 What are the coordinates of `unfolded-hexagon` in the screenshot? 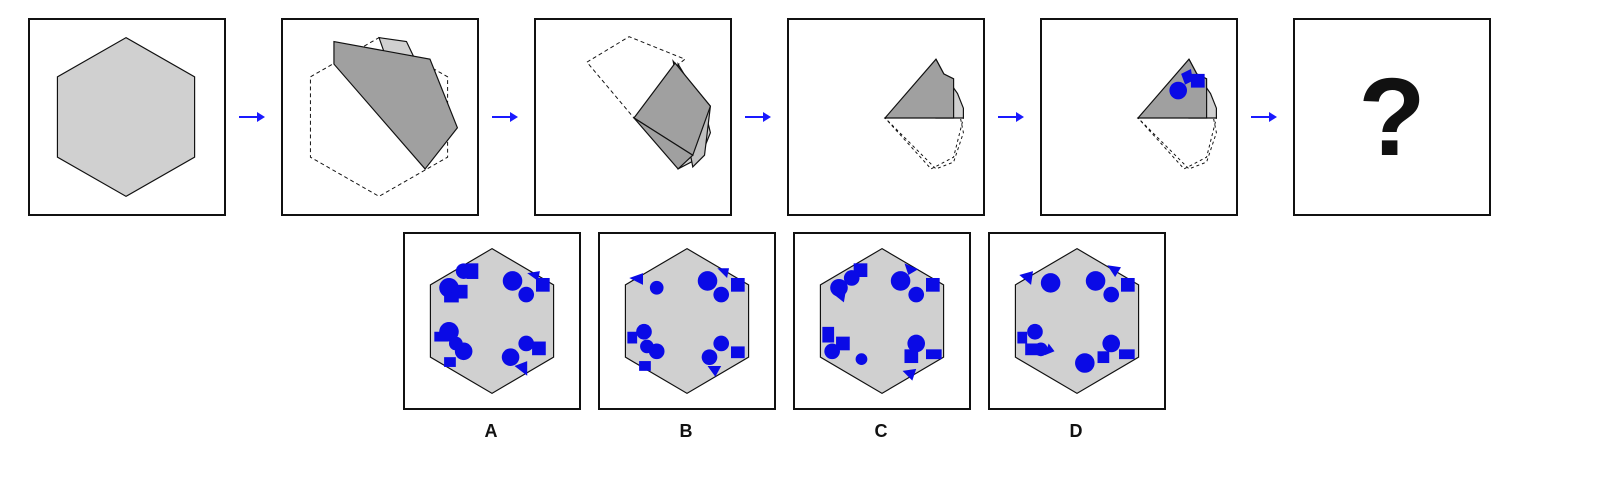 It's located at (126, 117).